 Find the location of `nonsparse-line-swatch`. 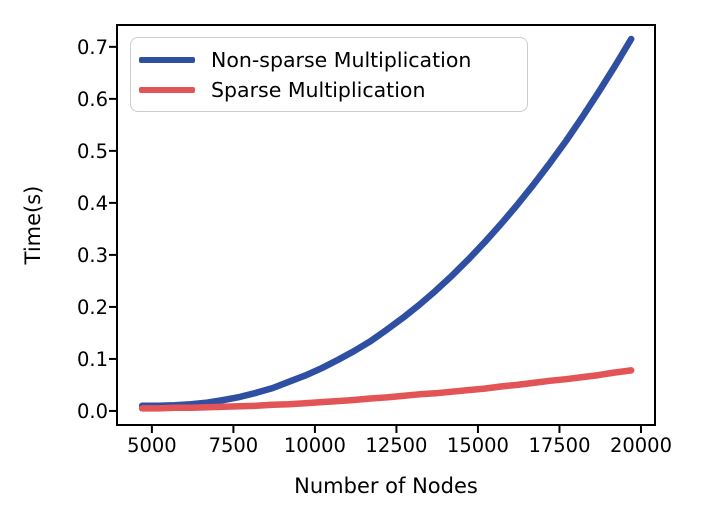

nonsparse-line-swatch is located at coordinates (167, 59).